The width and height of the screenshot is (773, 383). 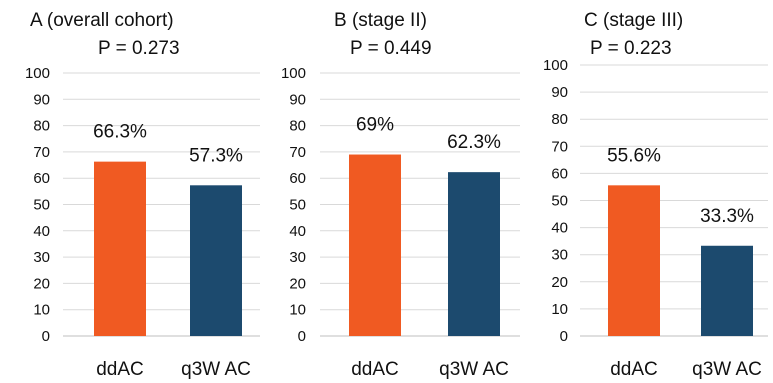 I want to click on chart-title: C (stage III), so click(x=633, y=20).